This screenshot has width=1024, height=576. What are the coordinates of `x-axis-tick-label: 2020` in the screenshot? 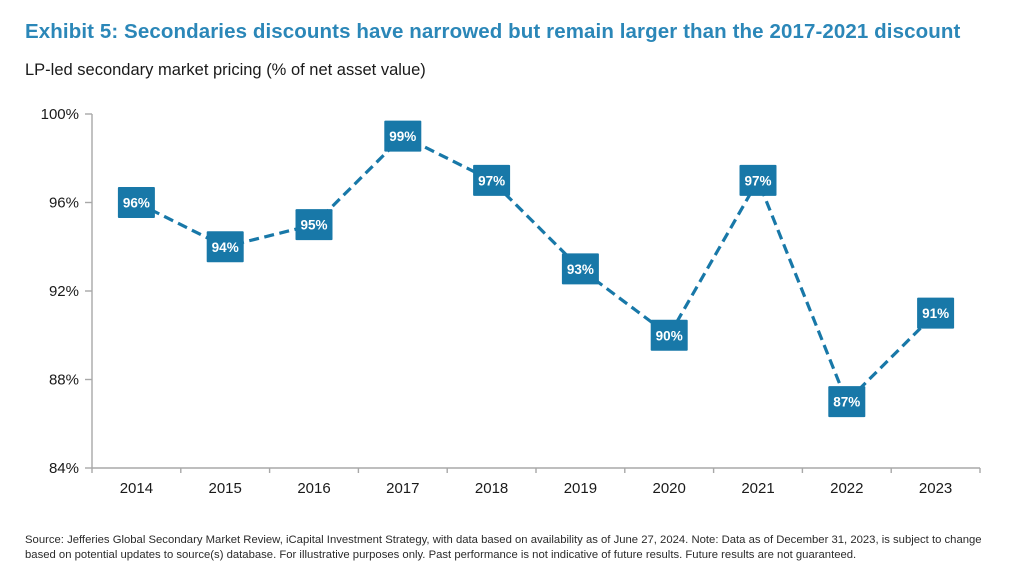 It's located at (669, 488).